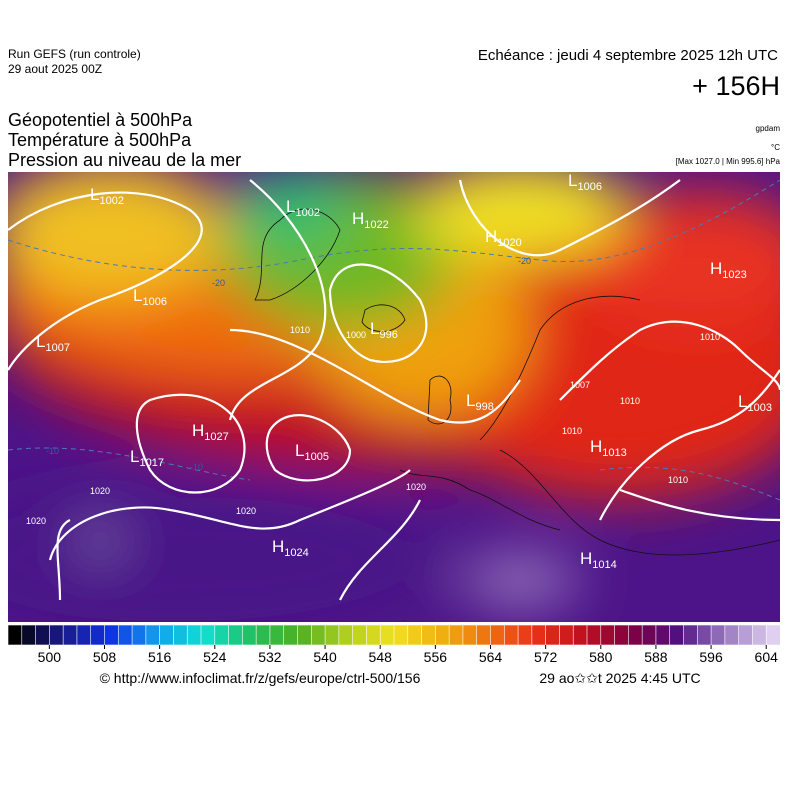 Image resolution: width=788 pixels, height=794 pixels. Describe the element at coordinates (767, 657) in the screenshot. I see `colorbar-label: 604` at that location.